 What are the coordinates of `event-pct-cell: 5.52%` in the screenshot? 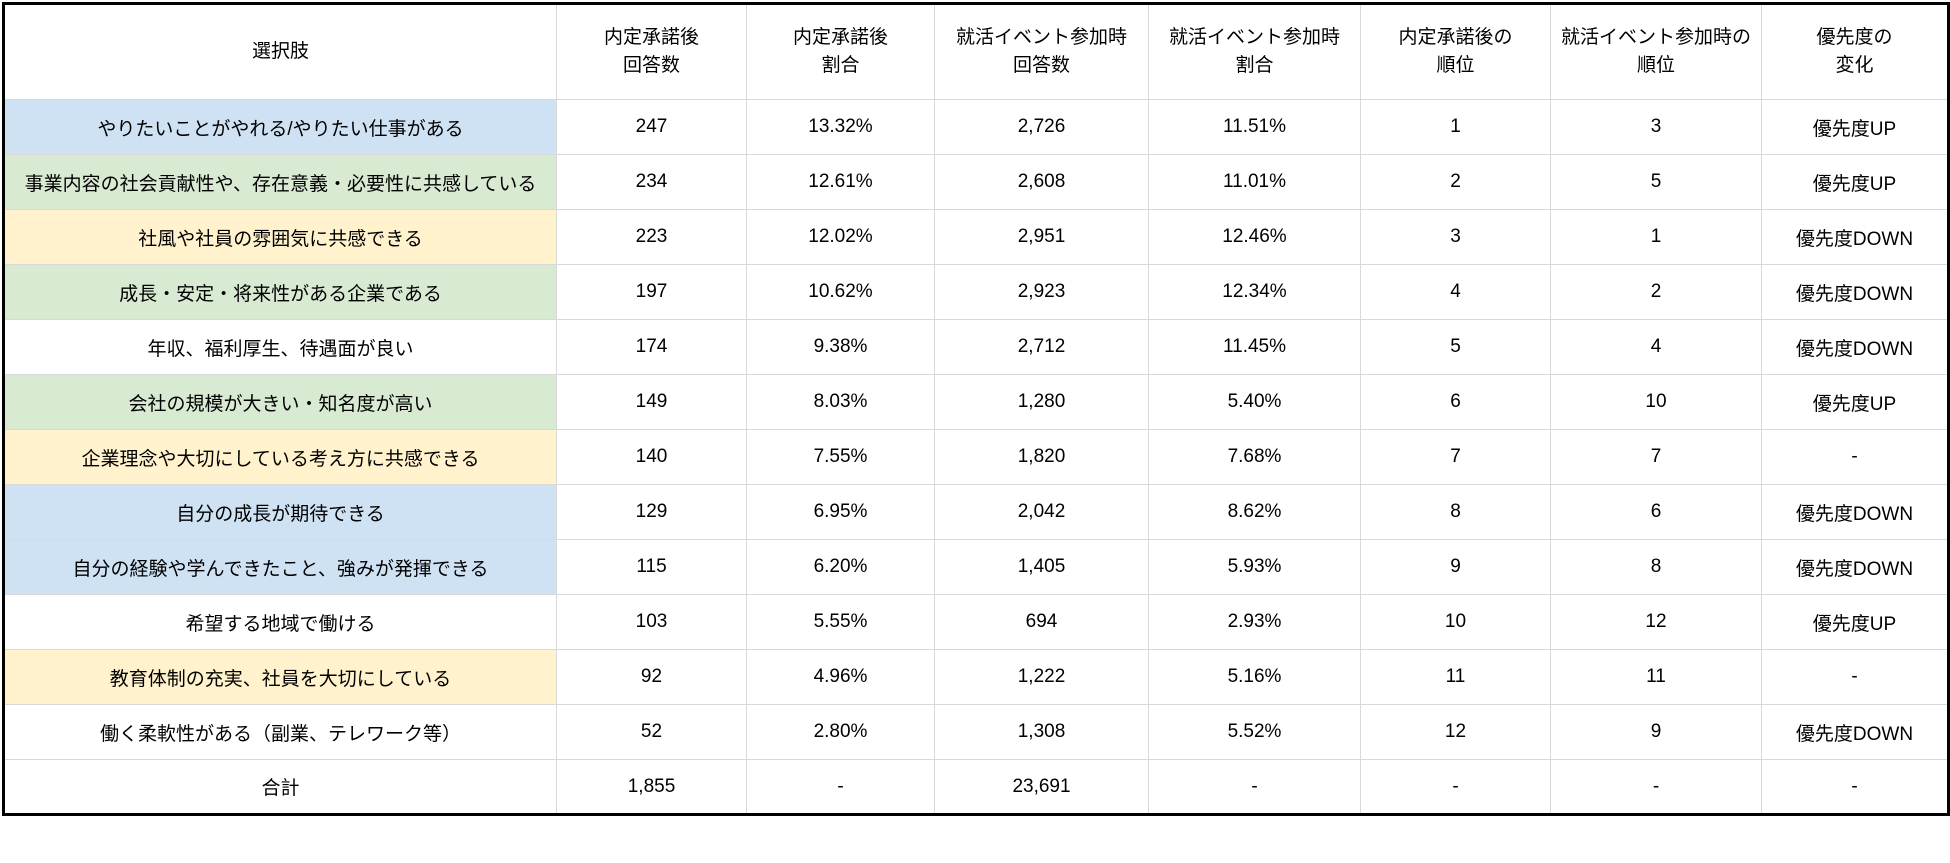 It's located at (1254, 732).